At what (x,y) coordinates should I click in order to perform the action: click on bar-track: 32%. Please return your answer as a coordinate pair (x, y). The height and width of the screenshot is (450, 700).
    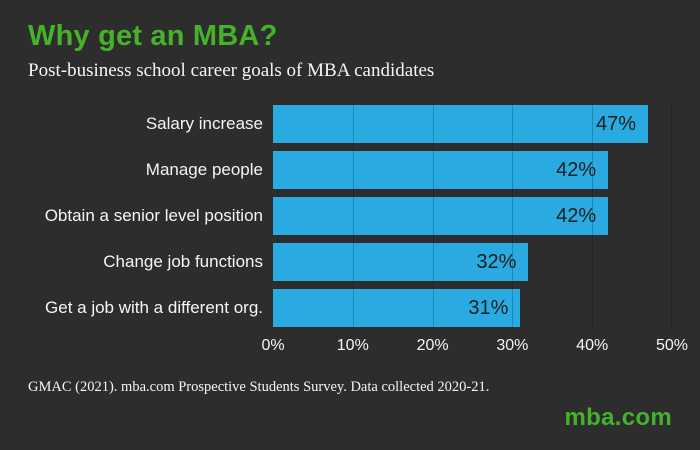
    Looking at the image, I should click on (472, 262).